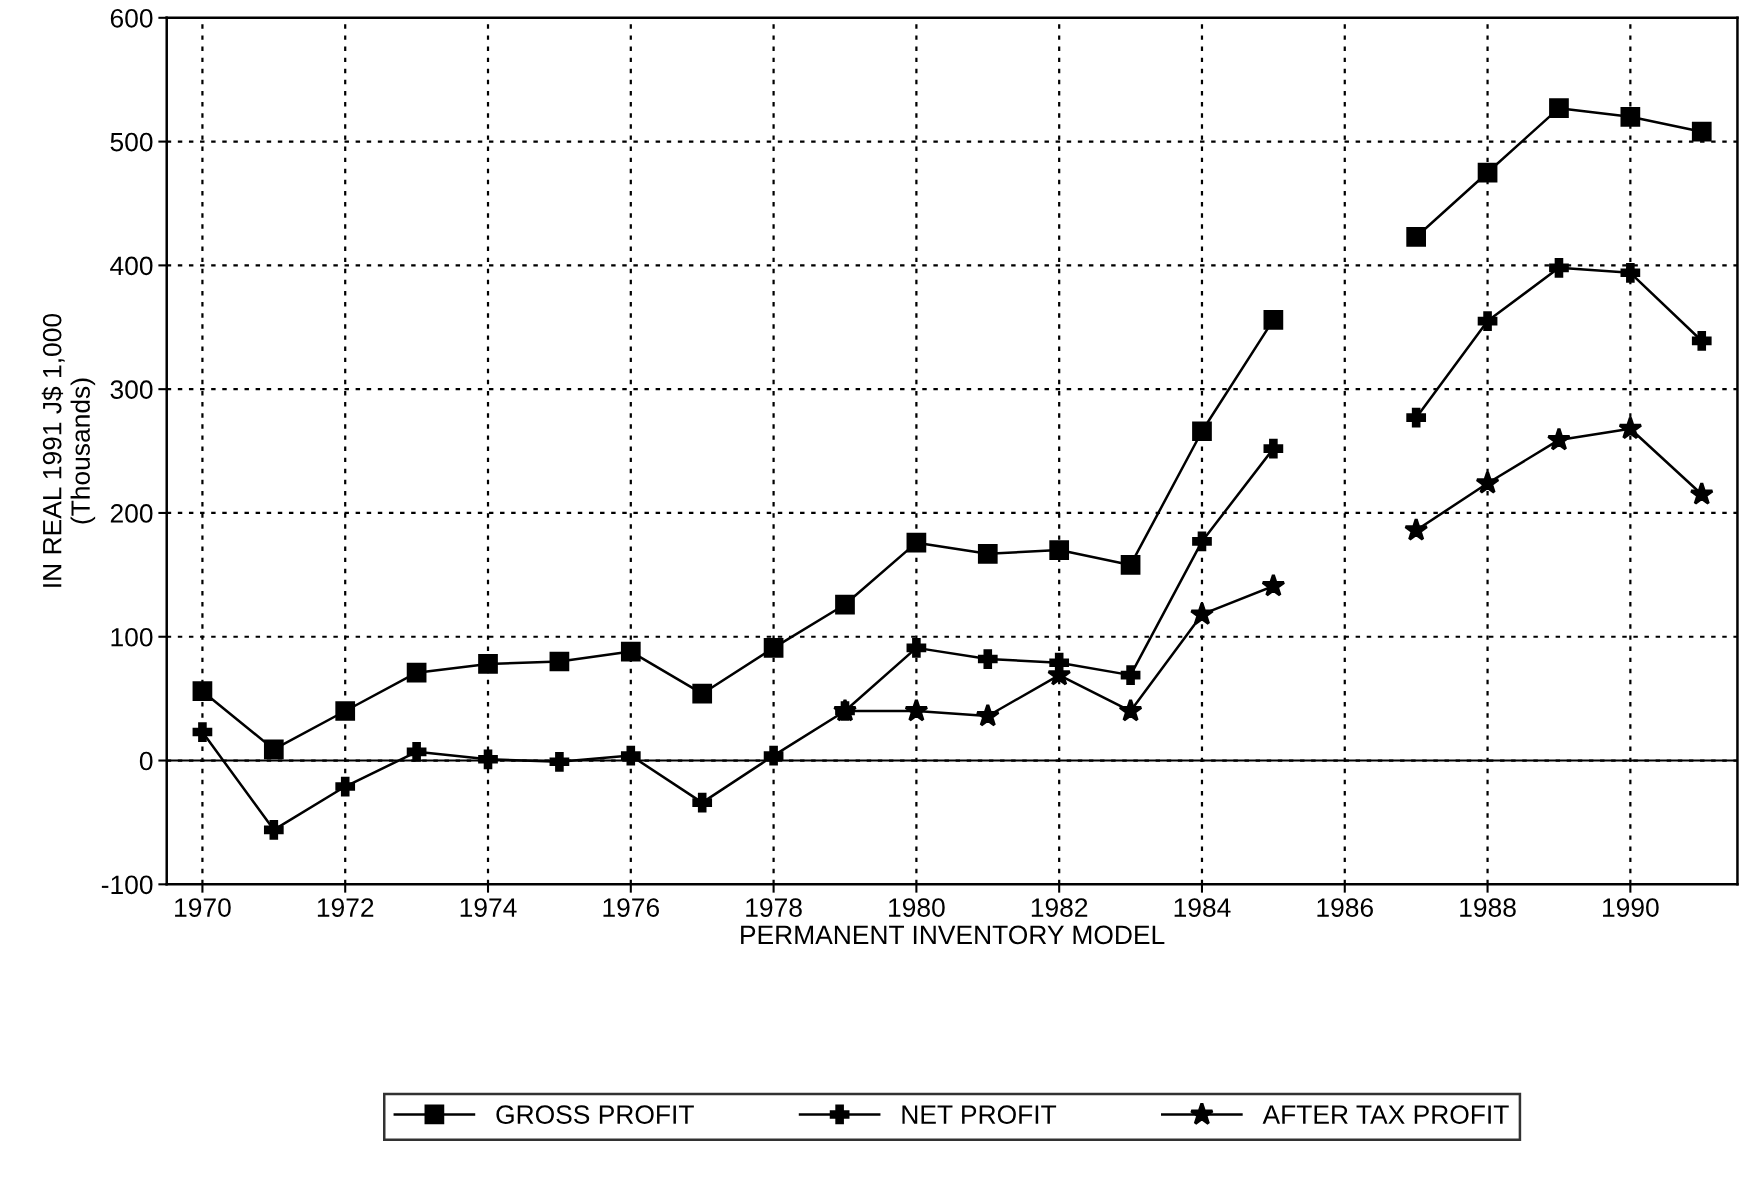 The image size is (1755, 1187). I want to click on x-axis-title: PERMANENT INVENTORY MODEL, so click(953, 935).